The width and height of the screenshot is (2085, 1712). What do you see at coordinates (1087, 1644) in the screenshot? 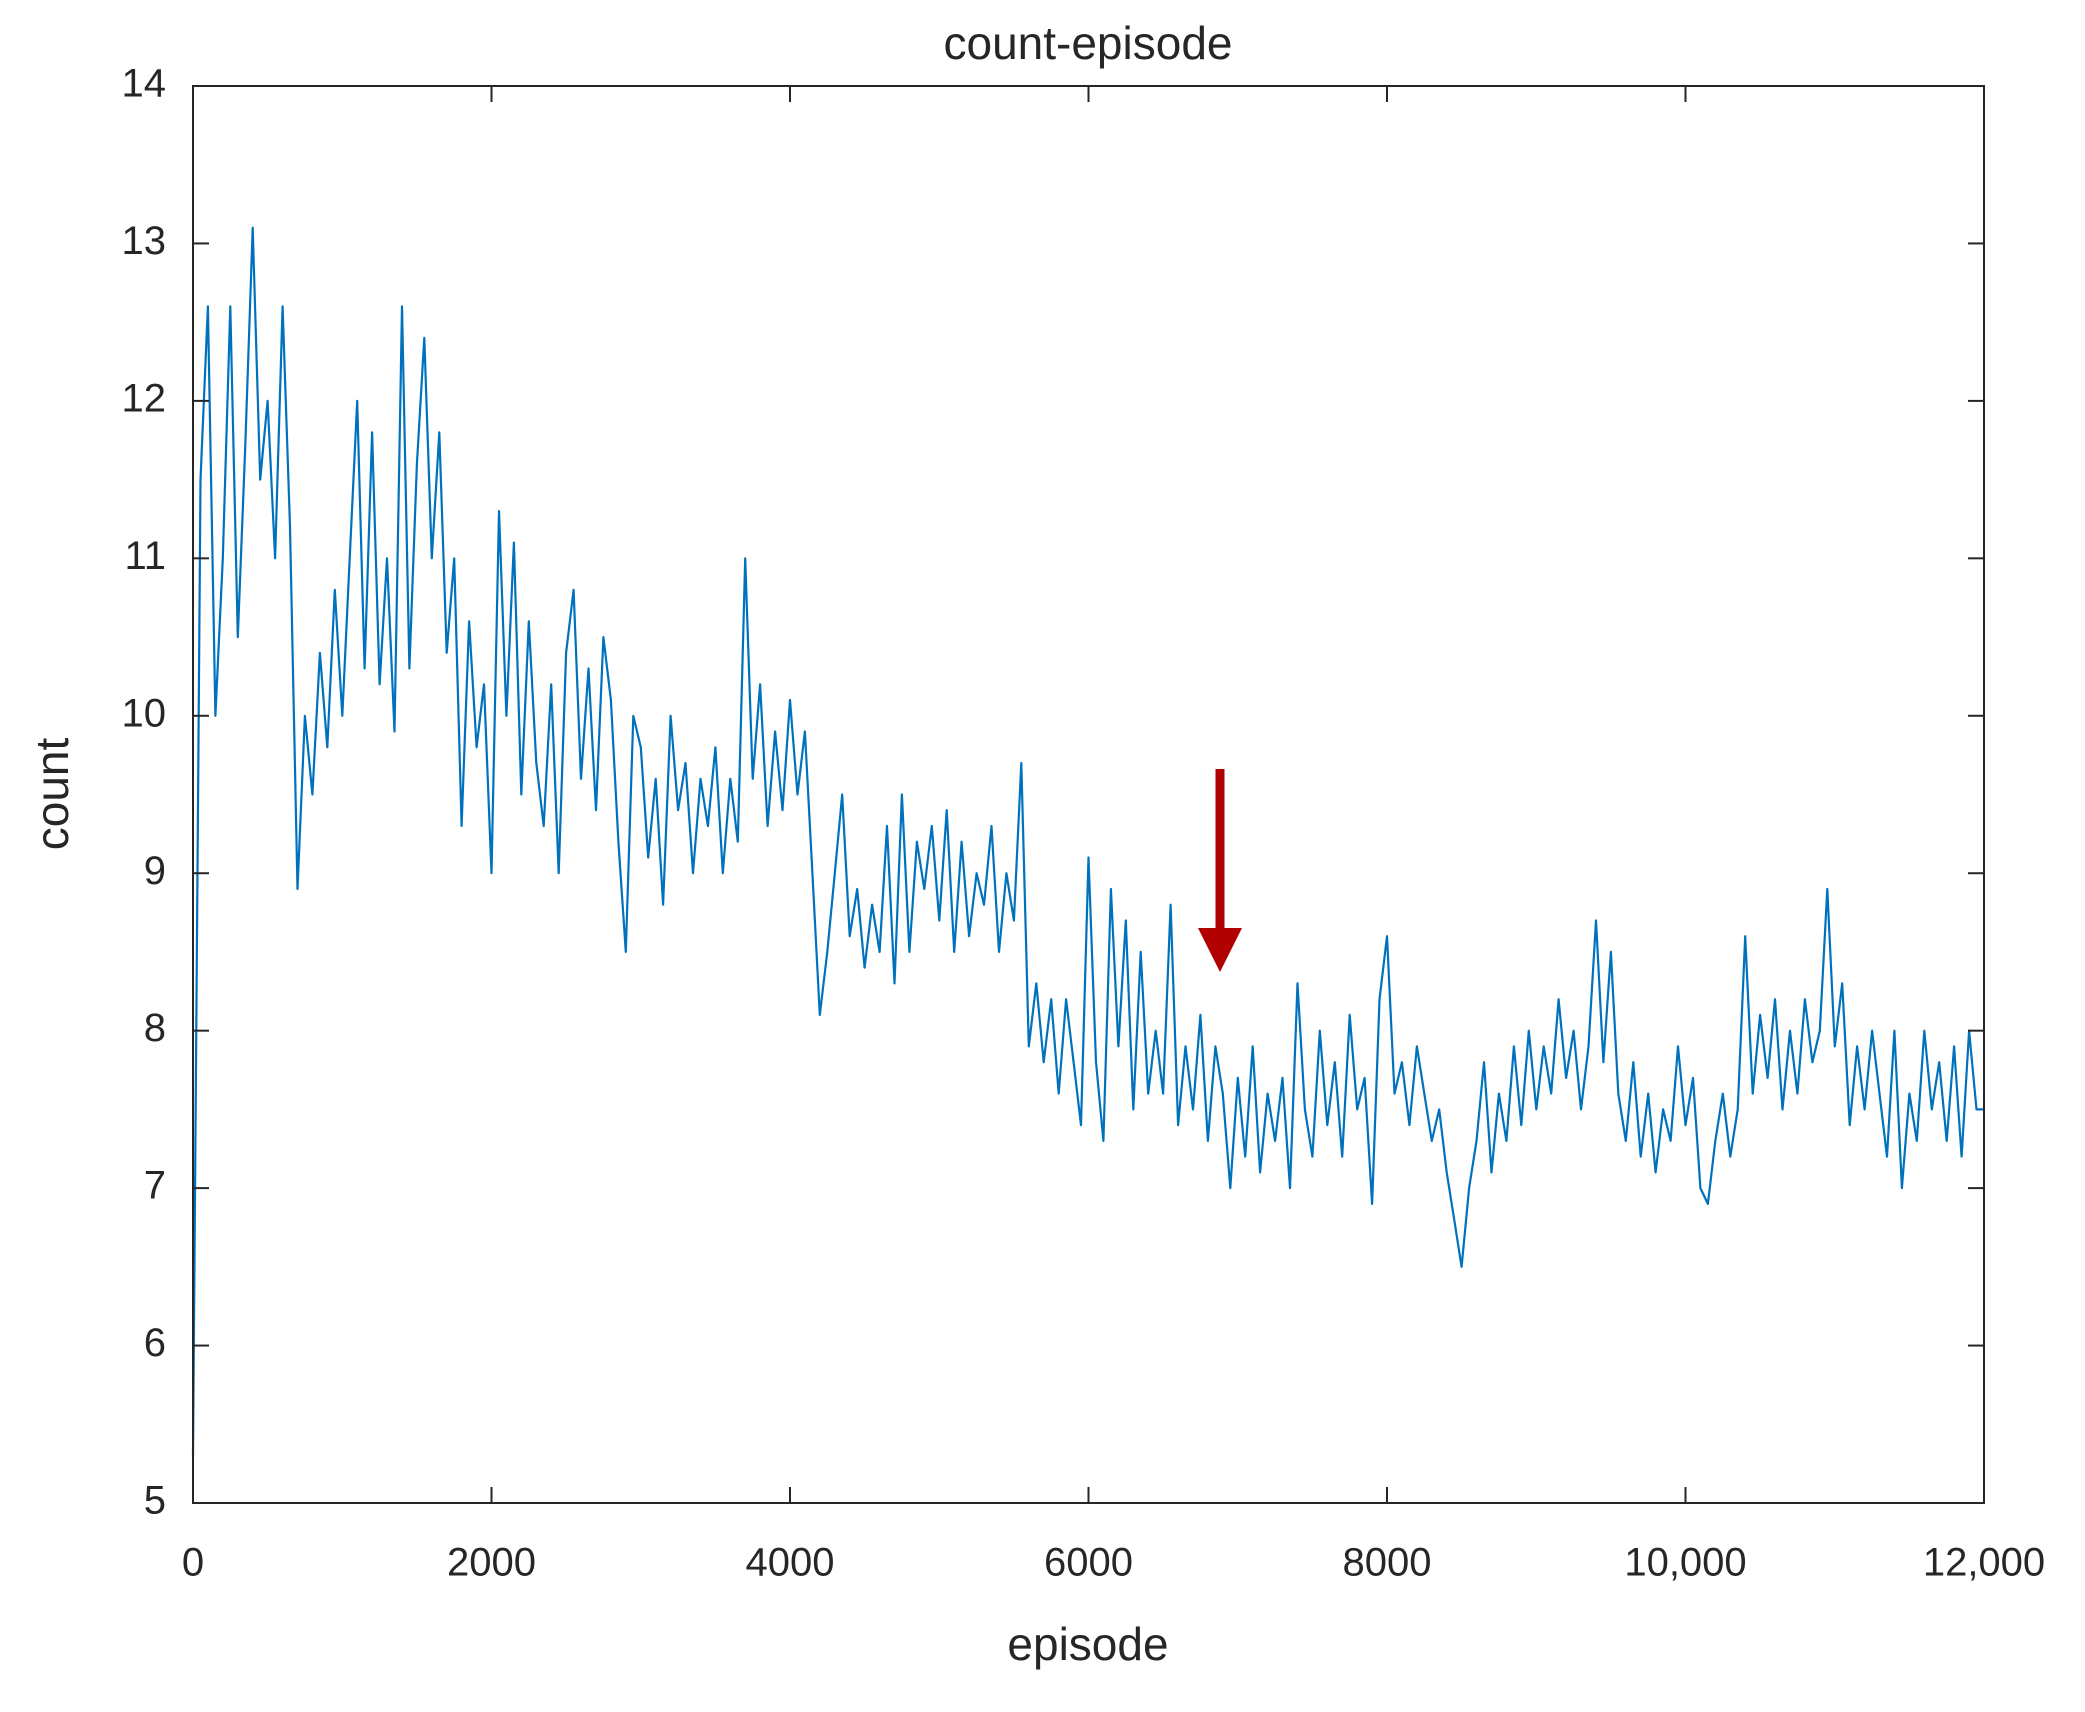
I see `x-axis-label: episode` at bounding box center [1087, 1644].